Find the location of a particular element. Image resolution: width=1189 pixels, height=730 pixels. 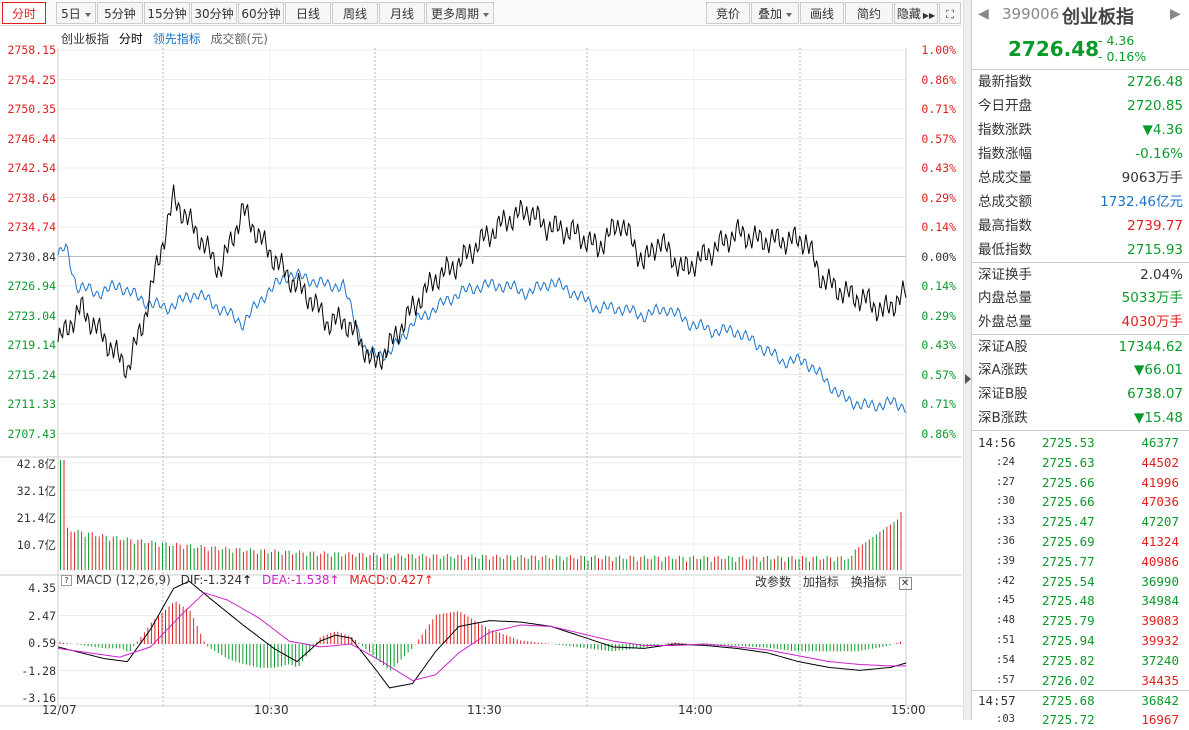

tab-5min: 5分钟 is located at coordinates (120, 13).